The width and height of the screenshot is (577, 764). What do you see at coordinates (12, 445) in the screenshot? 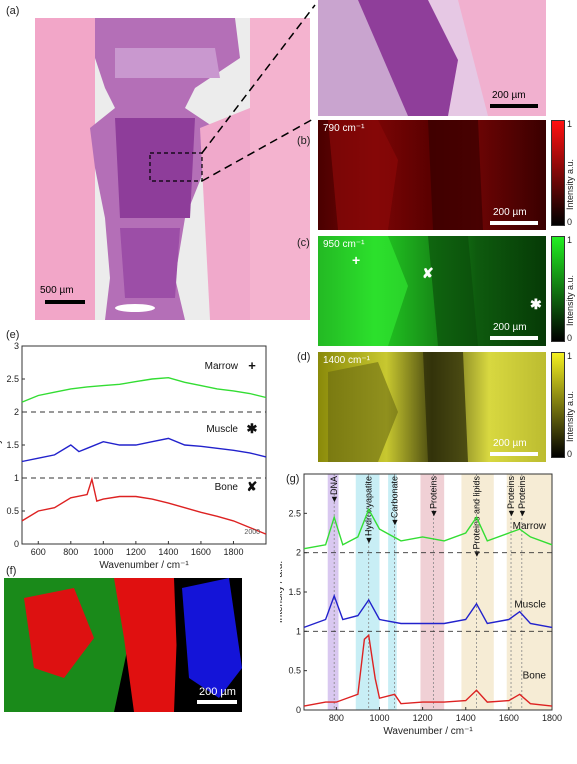
I see `y-tick-label-3: 1.5` at bounding box center [12, 445].